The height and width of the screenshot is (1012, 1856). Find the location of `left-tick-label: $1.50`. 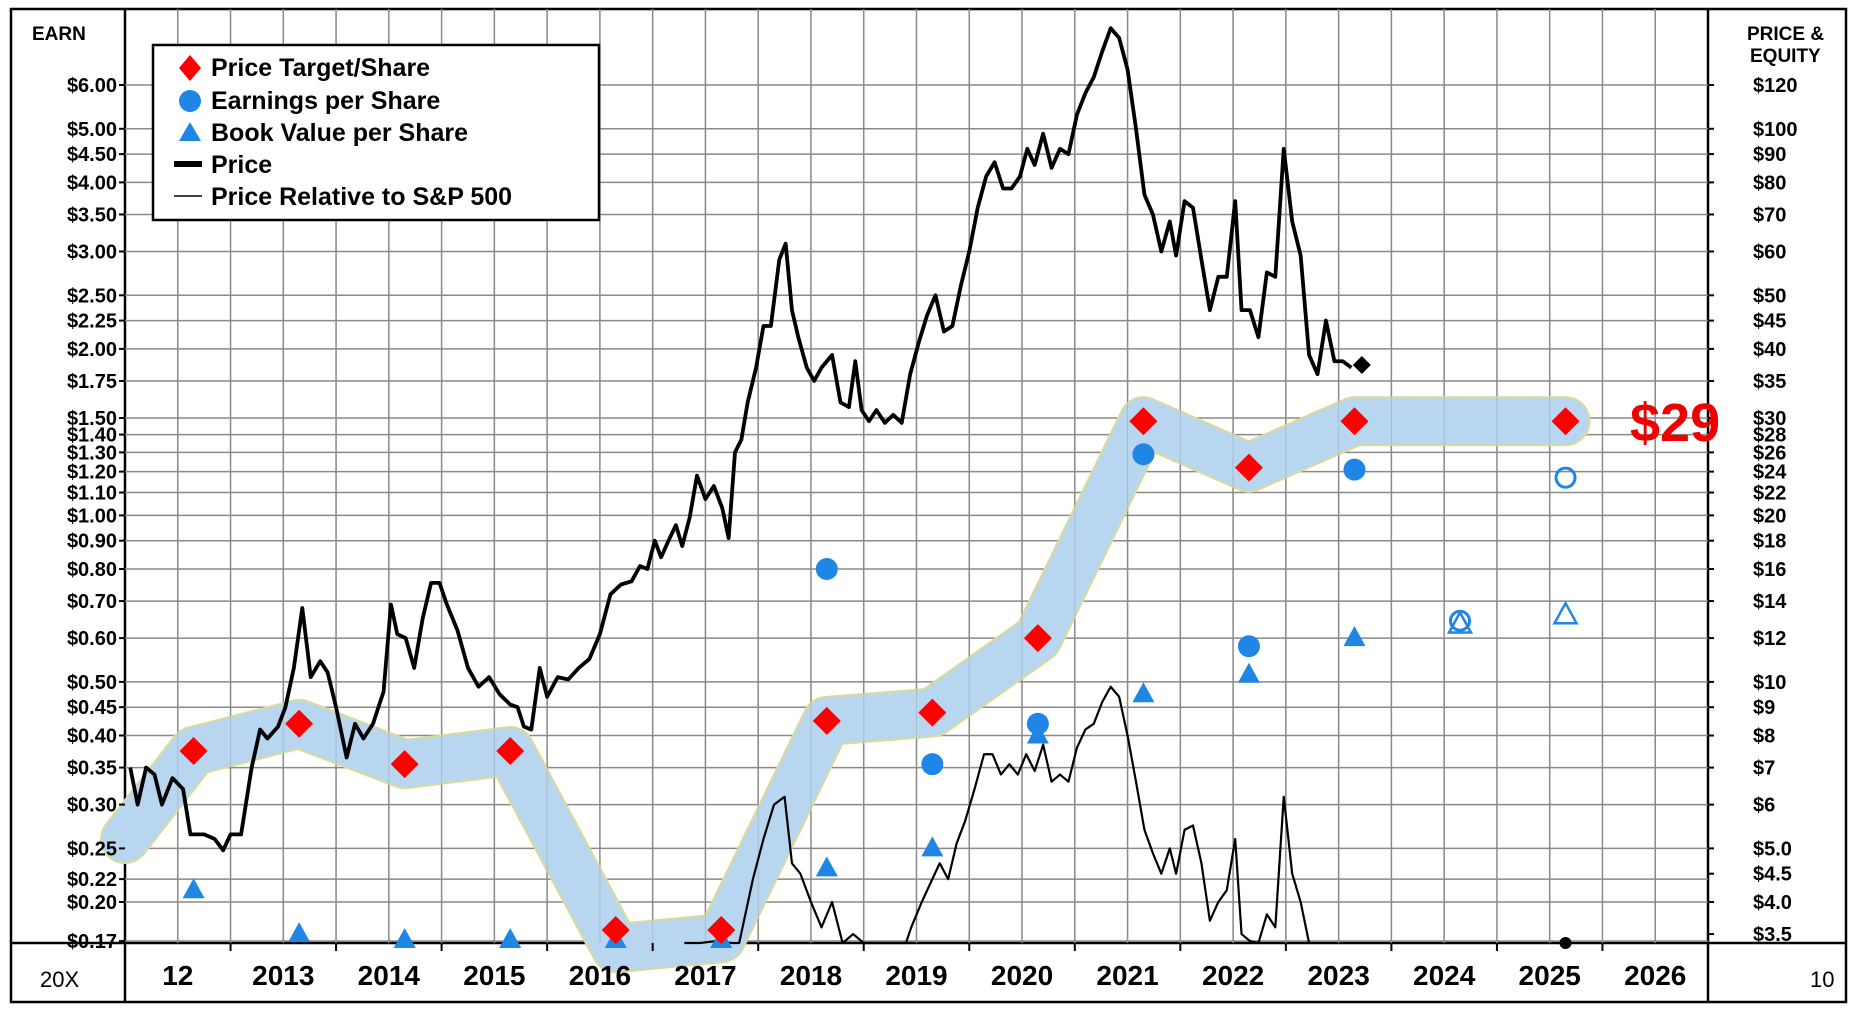

left-tick-label: $1.50 is located at coordinates (92, 419).